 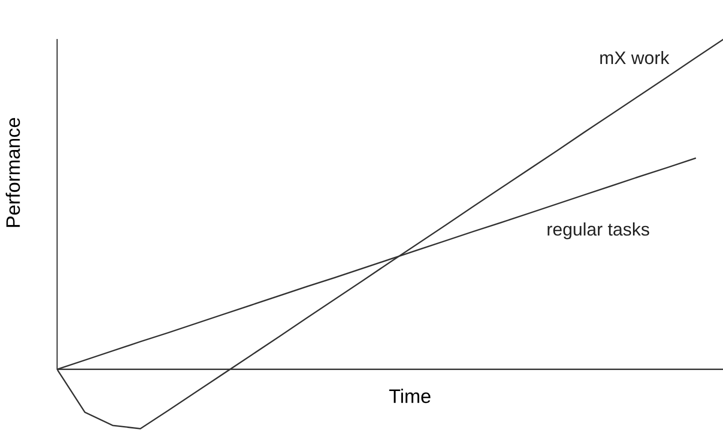 I want to click on x-axis-title: Time, so click(x=409, y=396).